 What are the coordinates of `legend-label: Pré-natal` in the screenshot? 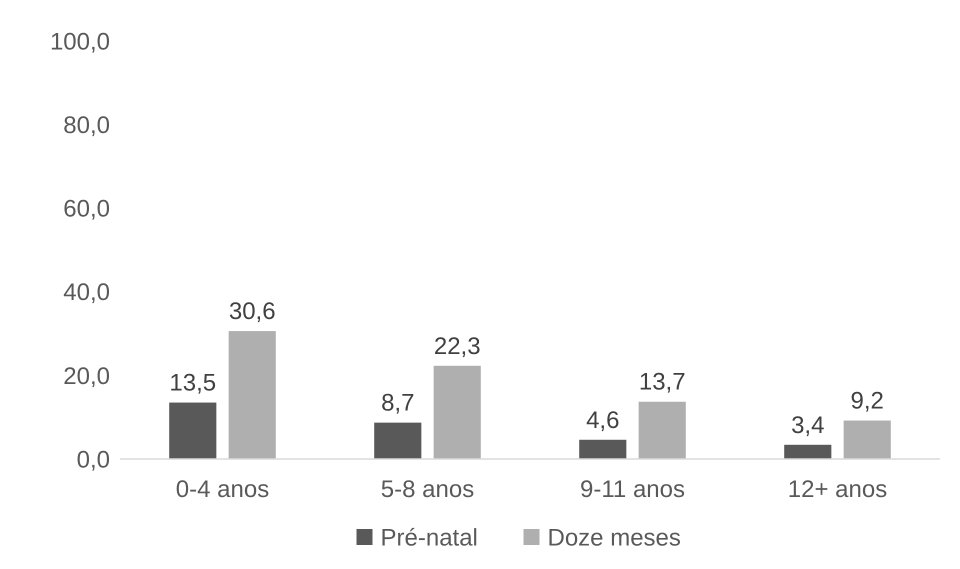 It's located at (429, 538).